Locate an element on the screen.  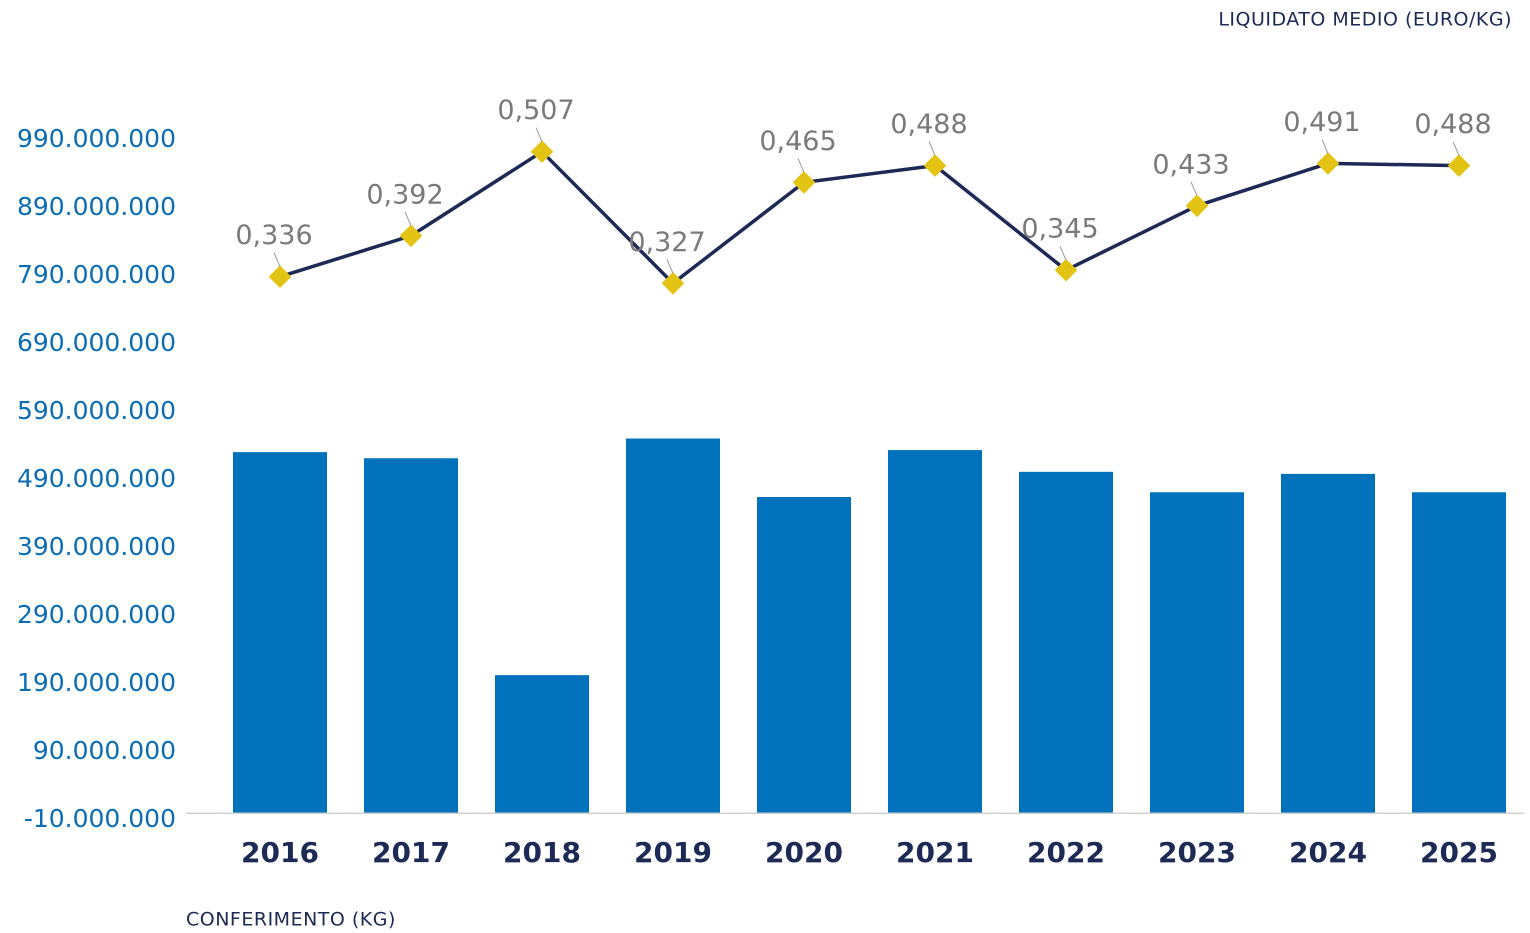
y-tick-label: 990.000.000 is located at coordinates (96, 138).